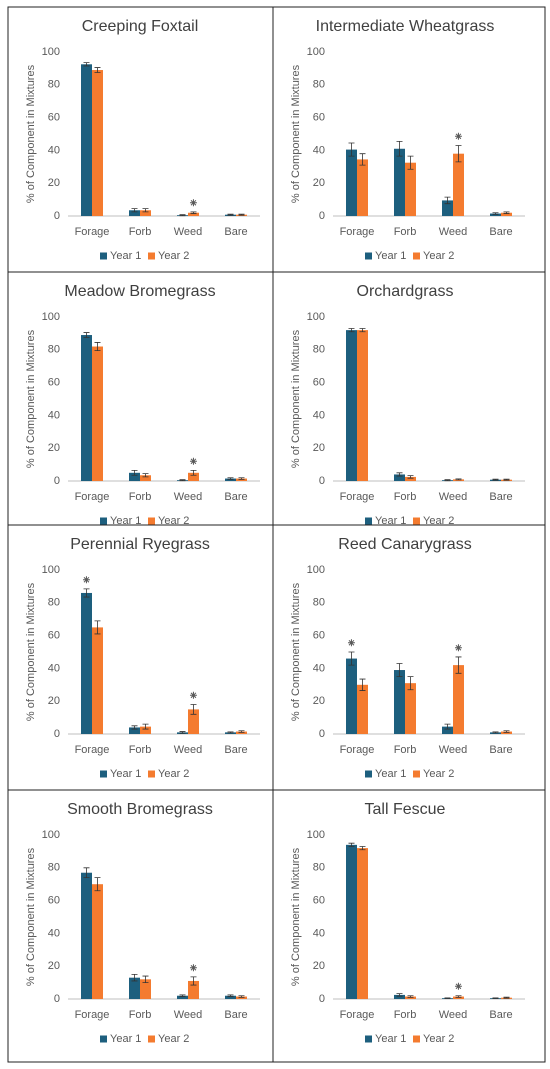 This screenshot has width=550, height=1069. What do you see at coordinates (51, 835) in the screenshot?
I see `y-tick-label: 100` at bounding box center [51, 835].